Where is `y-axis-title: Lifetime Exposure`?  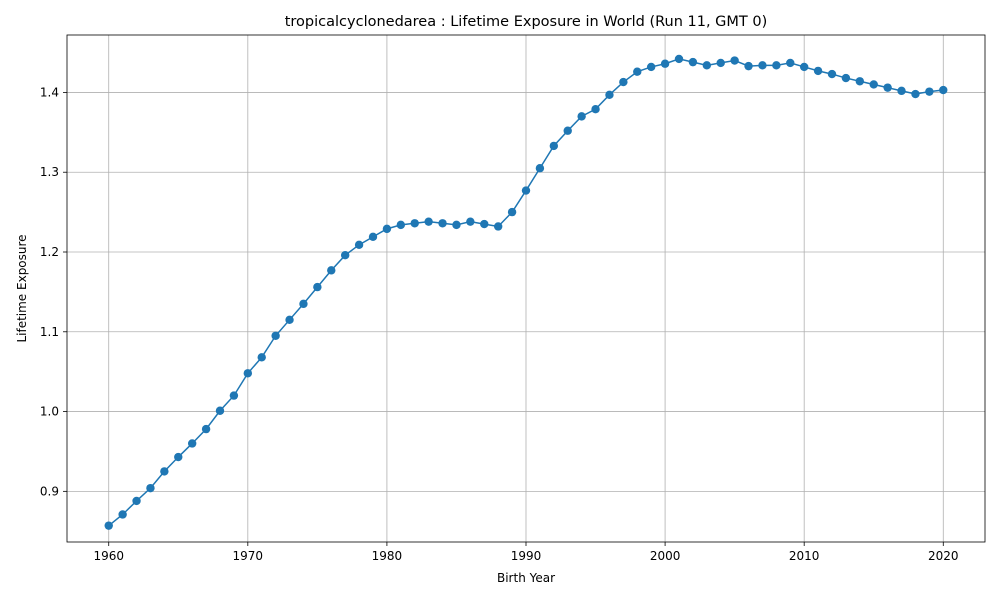 y-axis-title: Lifetime Exposure is located at coordinates (22, 288).